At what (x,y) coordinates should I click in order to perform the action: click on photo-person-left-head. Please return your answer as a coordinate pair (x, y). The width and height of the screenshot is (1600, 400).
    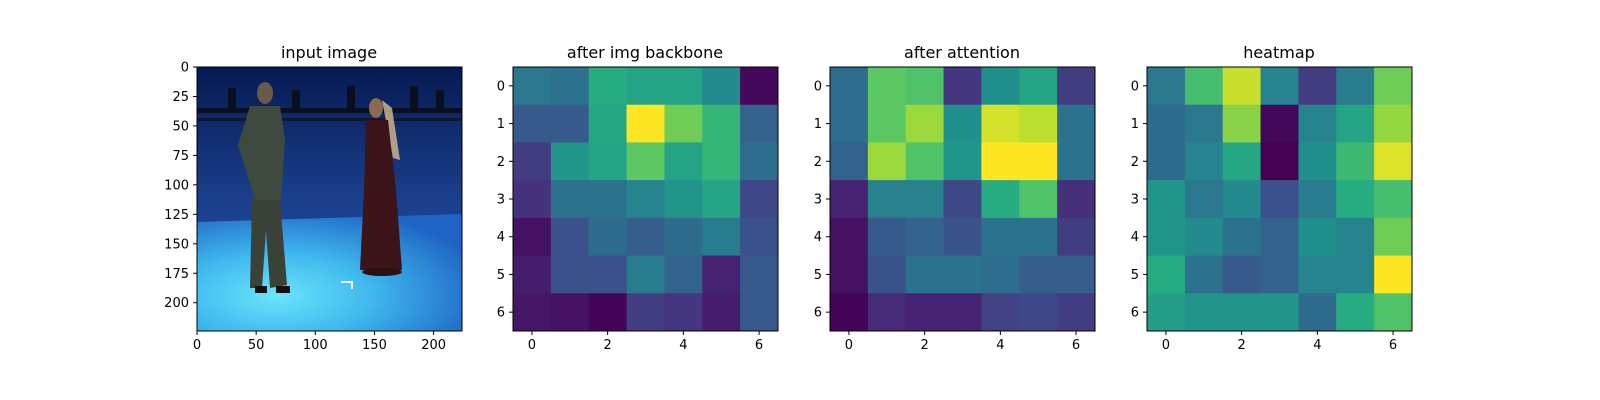
    Looking at the image, I should click on (265, 93).